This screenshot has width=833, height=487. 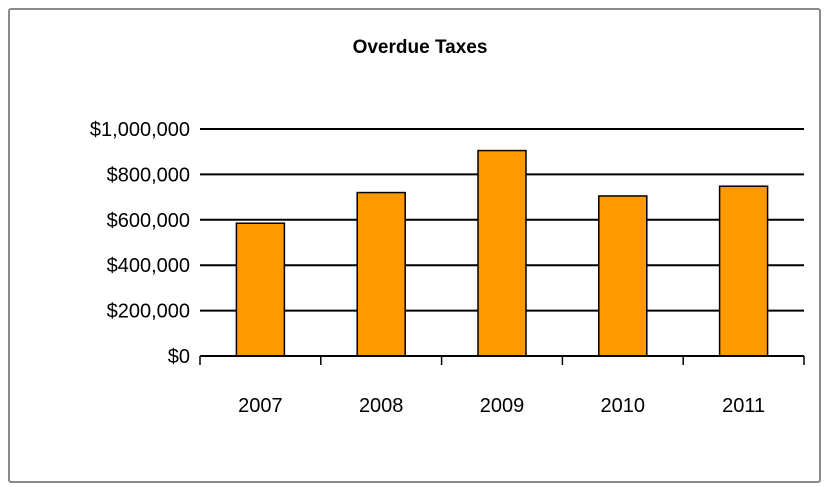 What do you see at coordinates (743, 406) in the screenshot?
I see `x-tick-label: 2011` at bounding box center [743, 406].